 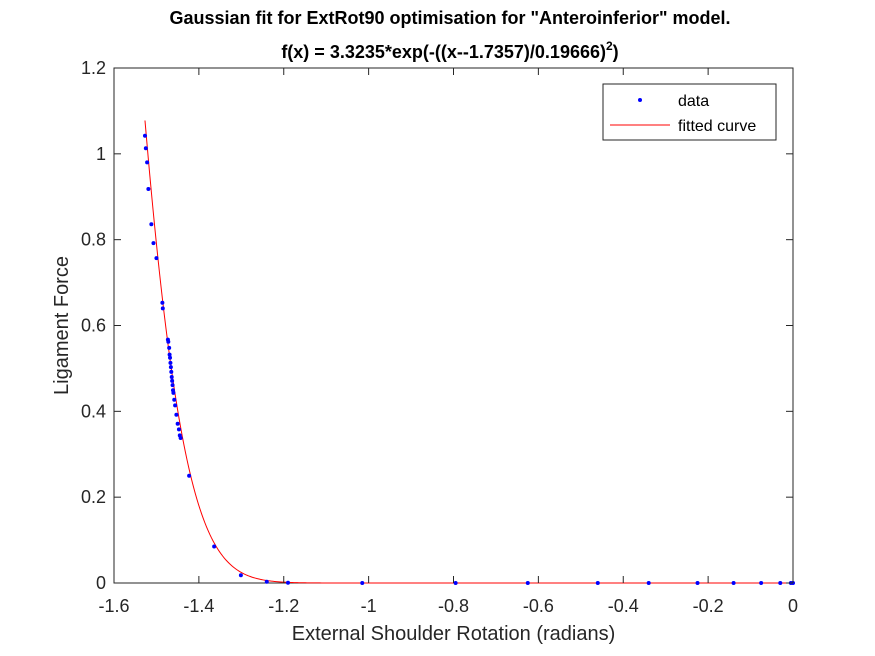 I want to click on legend-data-marker, so click(x=640, y=100).